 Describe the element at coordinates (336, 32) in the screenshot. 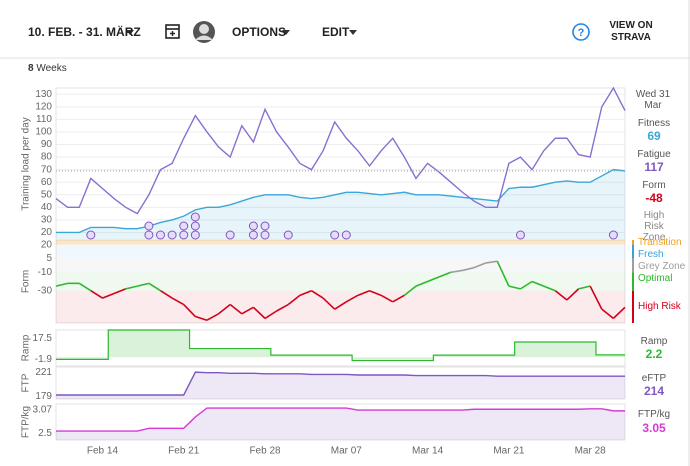

I see `edit-menu: EDIT` at that location.